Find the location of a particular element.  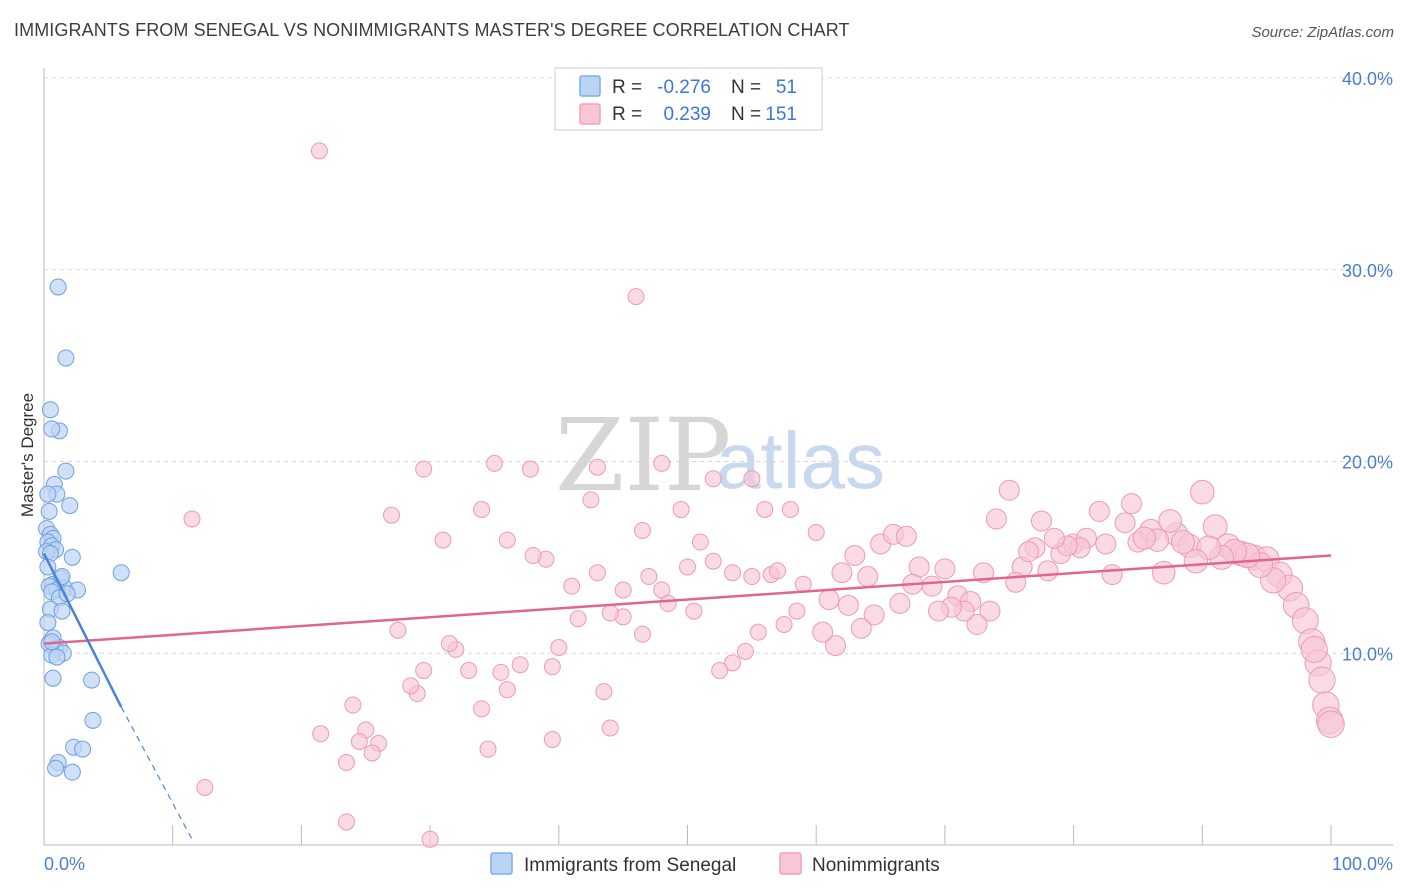

legend-n-value-2: 151 is located at coordinates (781, 114).